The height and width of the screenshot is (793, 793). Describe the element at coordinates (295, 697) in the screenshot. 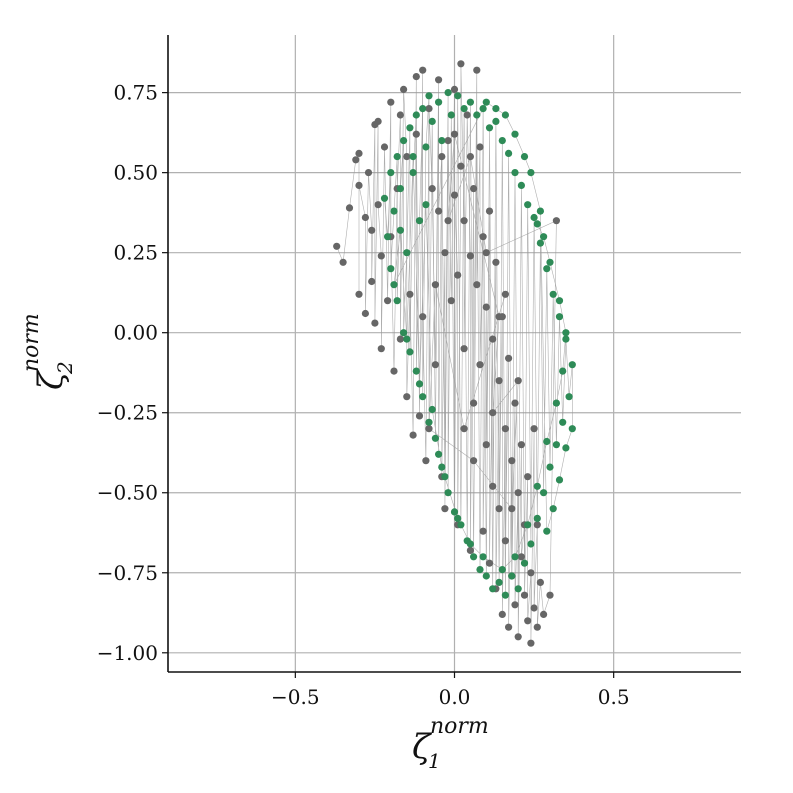

I see `x-tick-label: −0.5` at that location.